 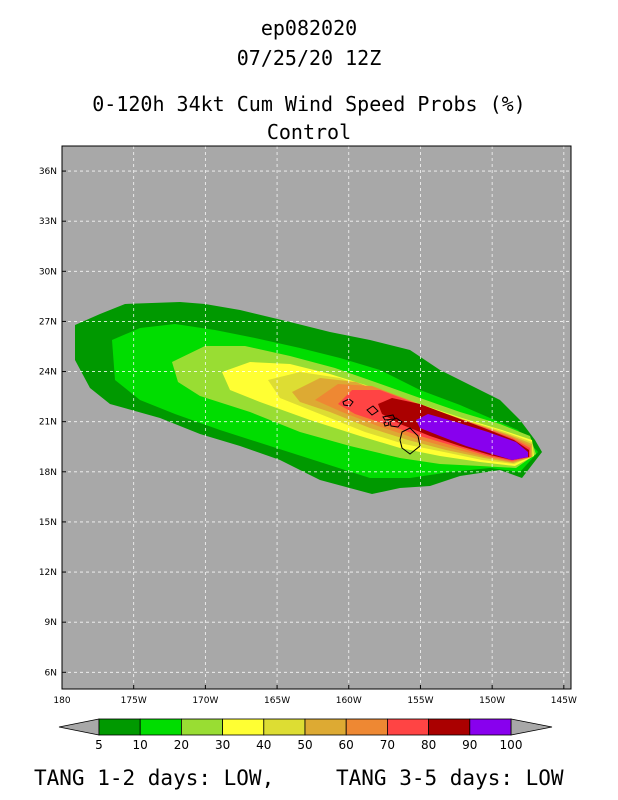 What do you see at coordinates (309, 104) in the screenshot?
I see `product-title: 0-120h 34kt Cum Wind Speed Probs (%)` at bounding box center [309, 104].